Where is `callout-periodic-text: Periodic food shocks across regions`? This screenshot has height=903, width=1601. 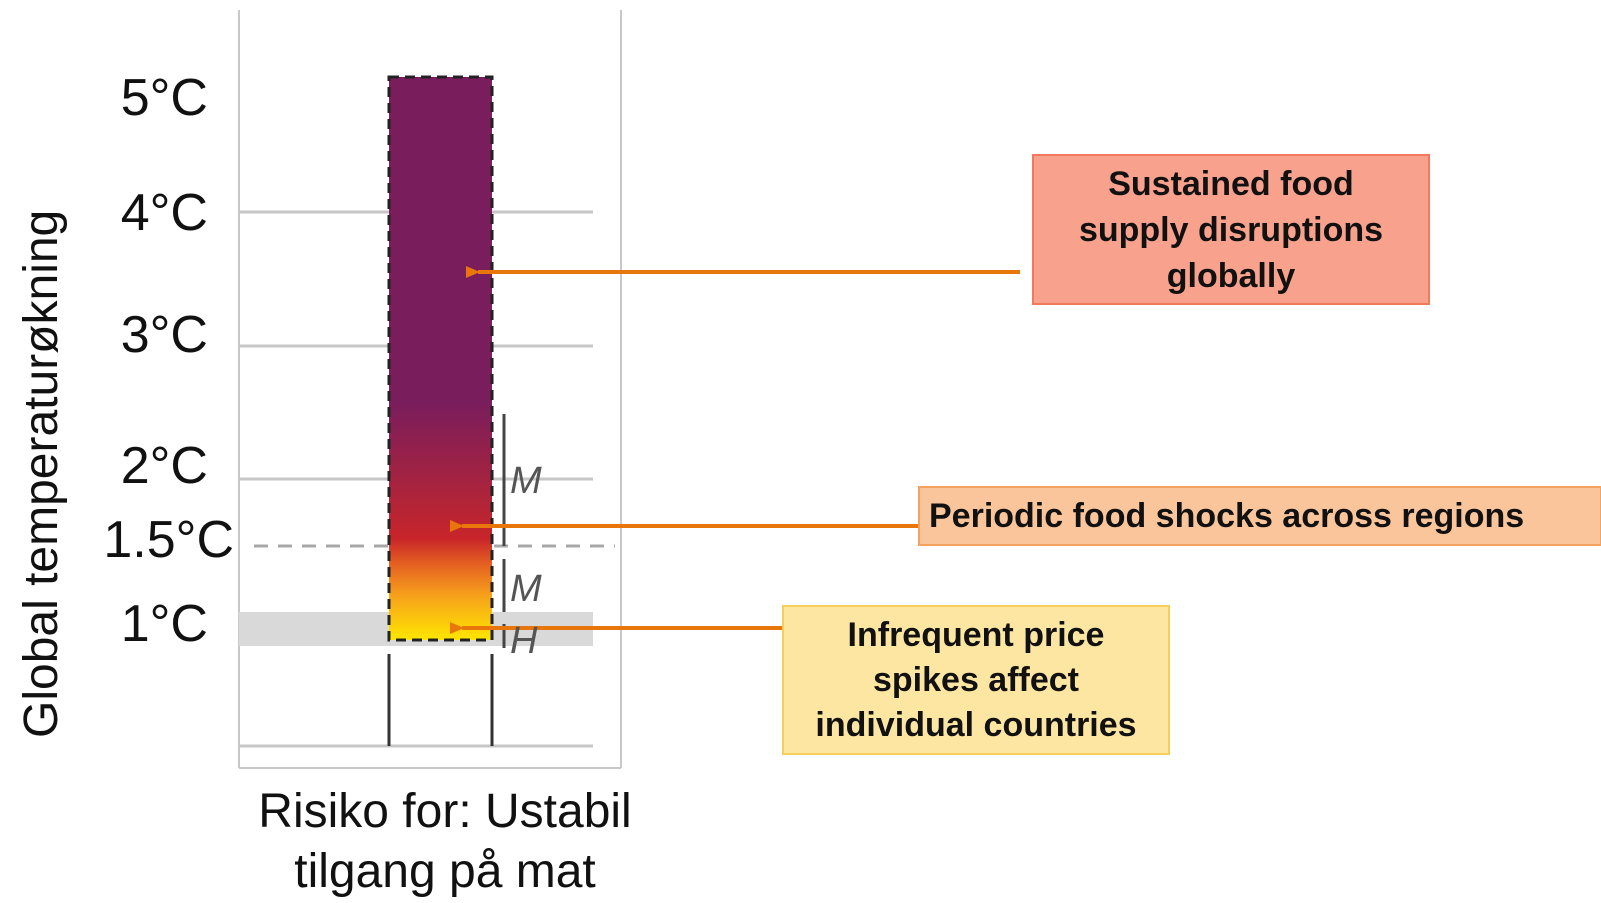
callout-periodic-text: Periodic food shocks across regions is located at coordinates (1227, 516).